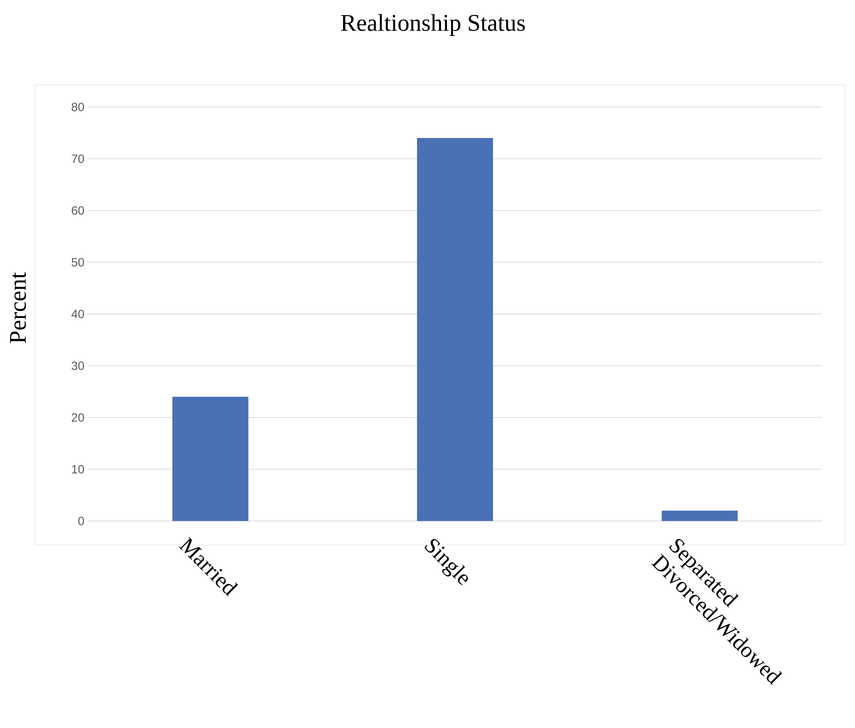 This screenshot has height=728, width=855. I want to click on y-tick-label: 30, so click(78, 366).